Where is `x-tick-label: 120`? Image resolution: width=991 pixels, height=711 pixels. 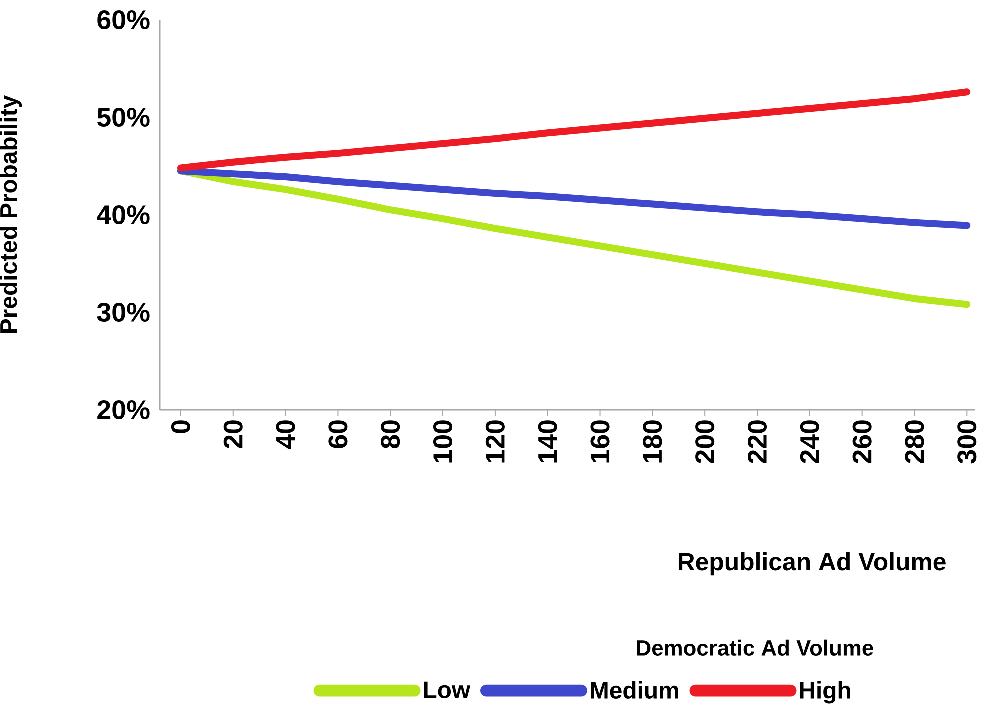
x-tick-label: 120 is located at coordinates (495, 441).